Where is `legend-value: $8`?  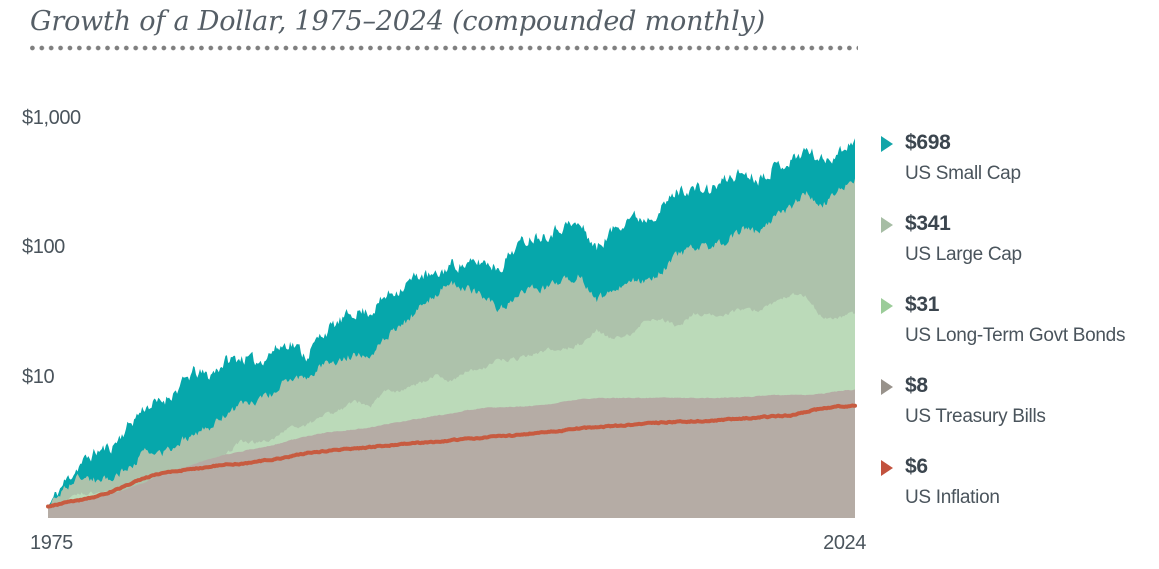 legend-value: $8 is located at coordinates (916, 385).